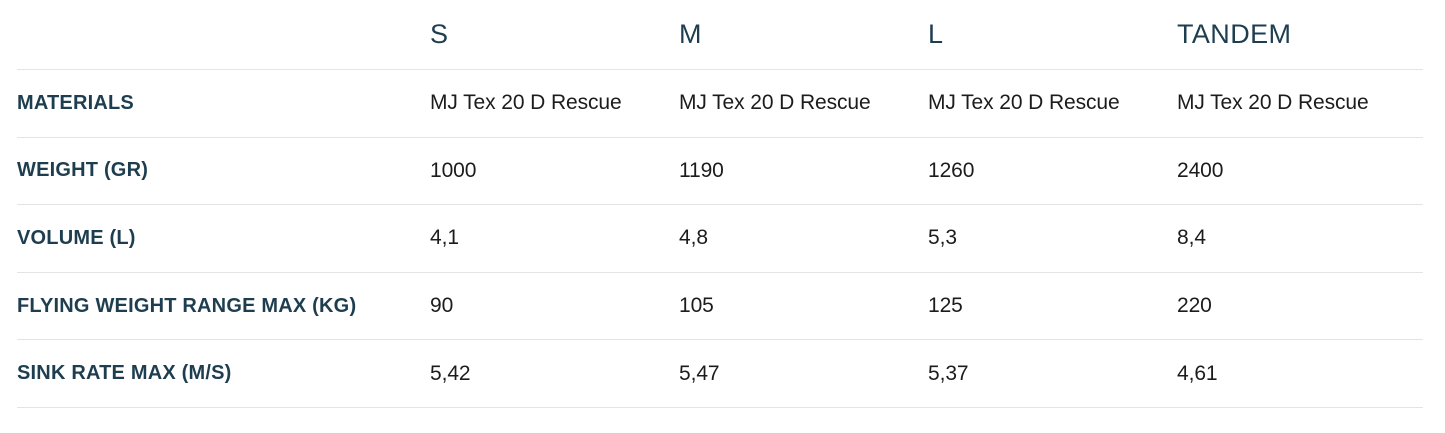 Image resolution: width=1445 pixels, height=433 pixels. I want to click on column-header-s: S, so click(439, 34).